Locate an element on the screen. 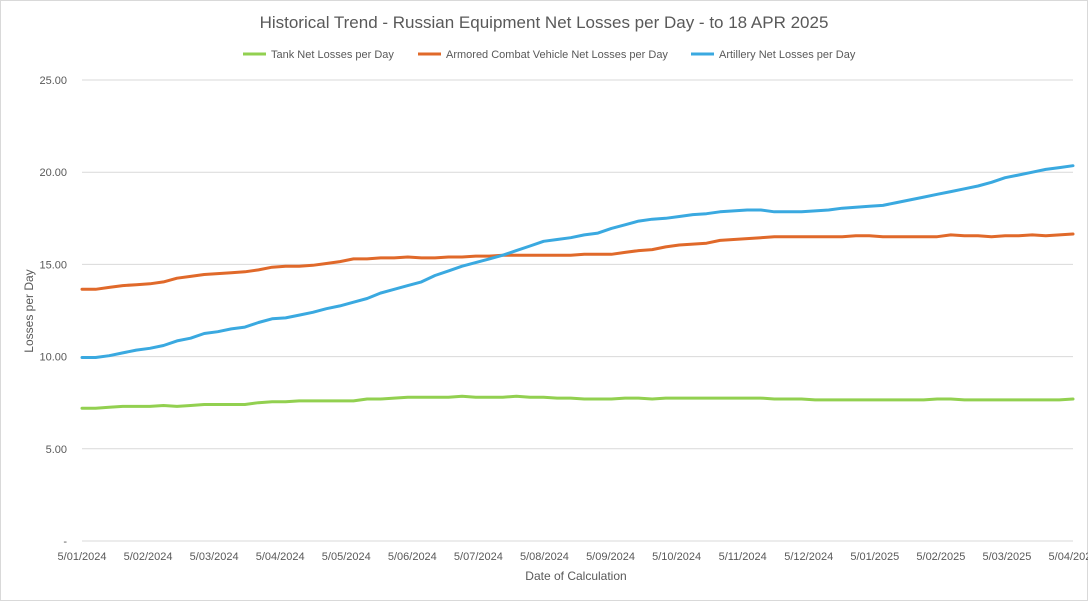 The width and height of the screenshot is (1088, 601). y-tick-label: 10.00 is located at coordinates (53, 358).